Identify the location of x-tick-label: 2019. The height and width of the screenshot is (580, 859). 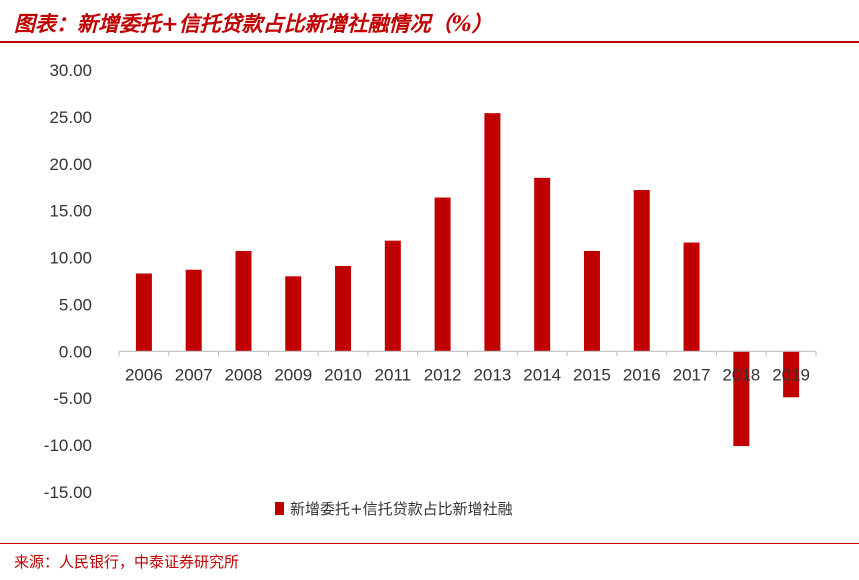
(791, 374).